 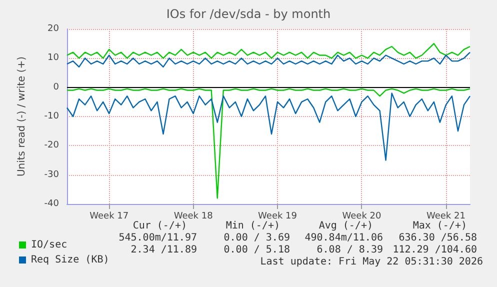 I want to click on text: 0.00 / 5.18, so click(x=257, y=250).